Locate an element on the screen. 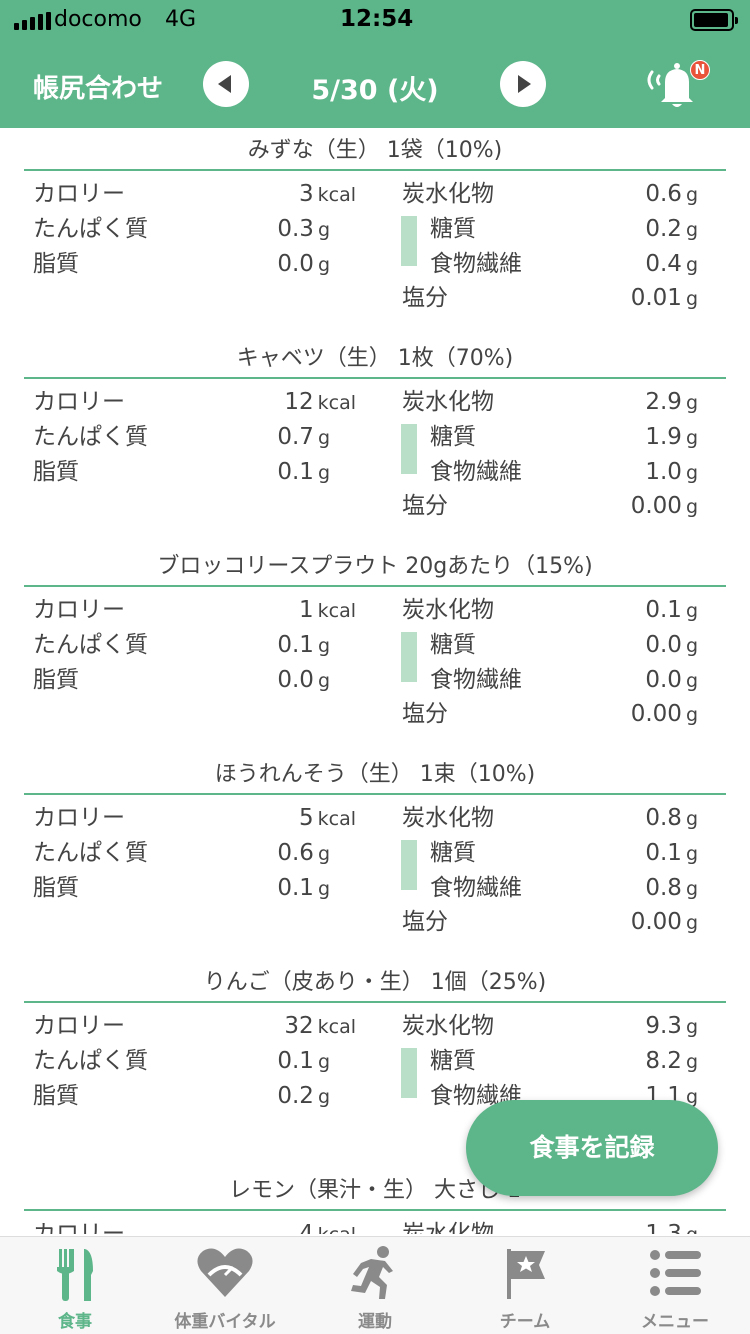 The image size is (750, 1334). notification-button: N is located at coordinates (675, 84).